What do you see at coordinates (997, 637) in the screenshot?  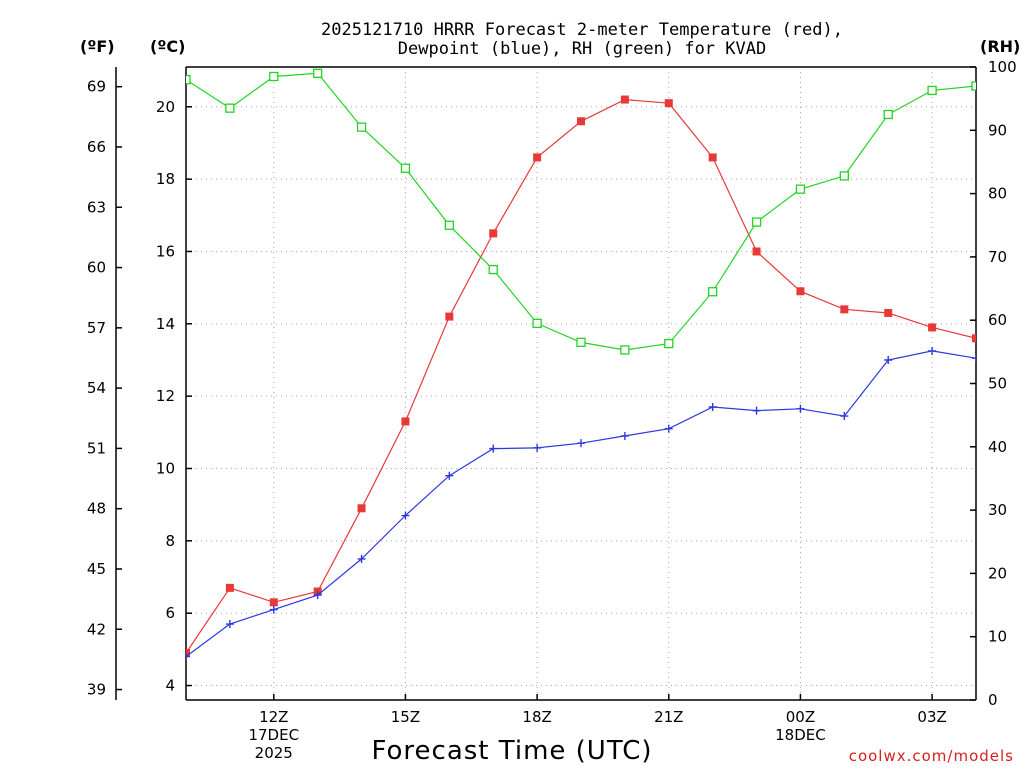 I see `rh-tick-label: 10` at bounding box center [997, 637].